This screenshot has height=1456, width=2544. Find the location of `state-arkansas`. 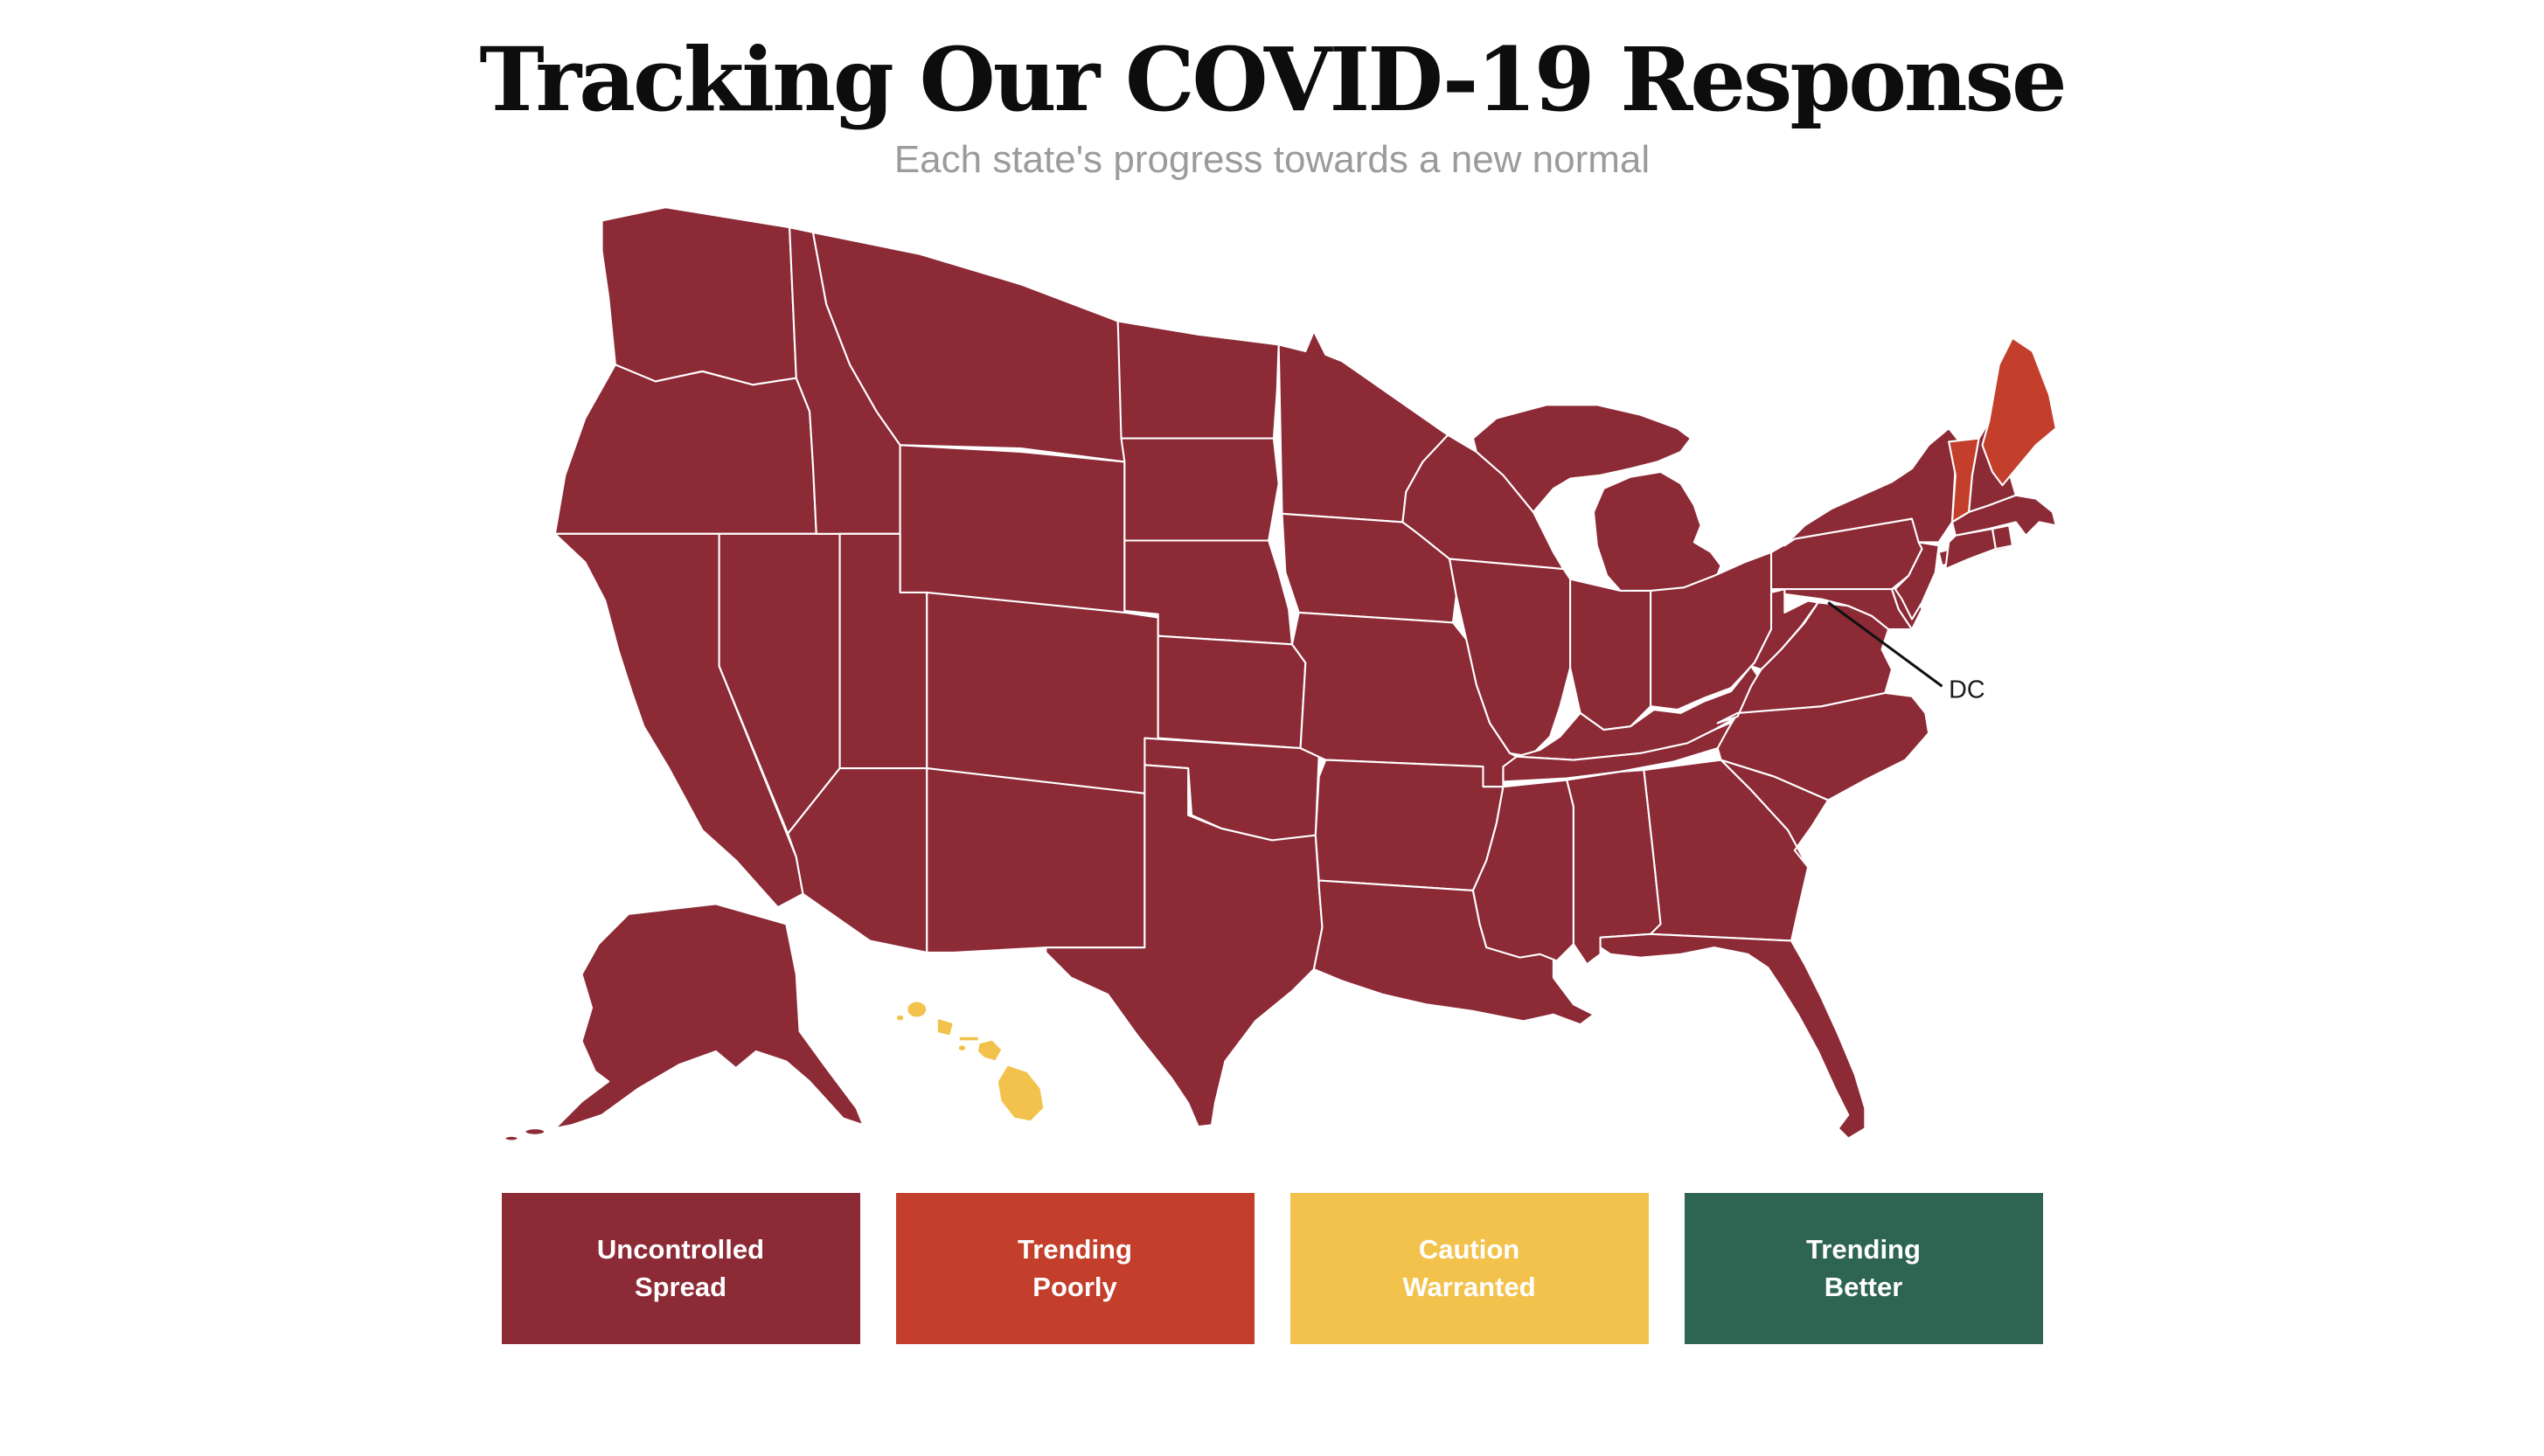

state-arkansas is located at coordinates (1409, 825).